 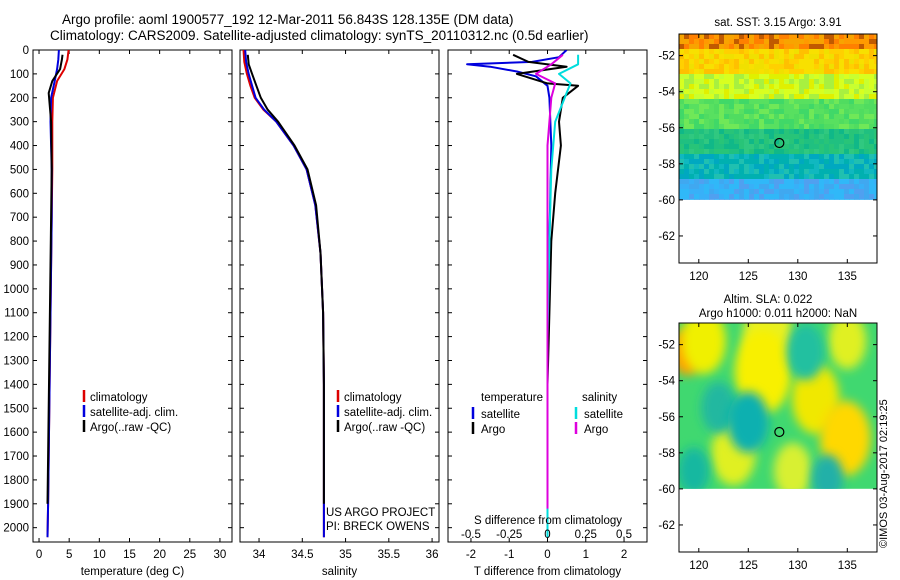 What do you see at coordinates (792, 465) in the screenshot?
I see `sla-anomaly` at bounding box center [792, 465].